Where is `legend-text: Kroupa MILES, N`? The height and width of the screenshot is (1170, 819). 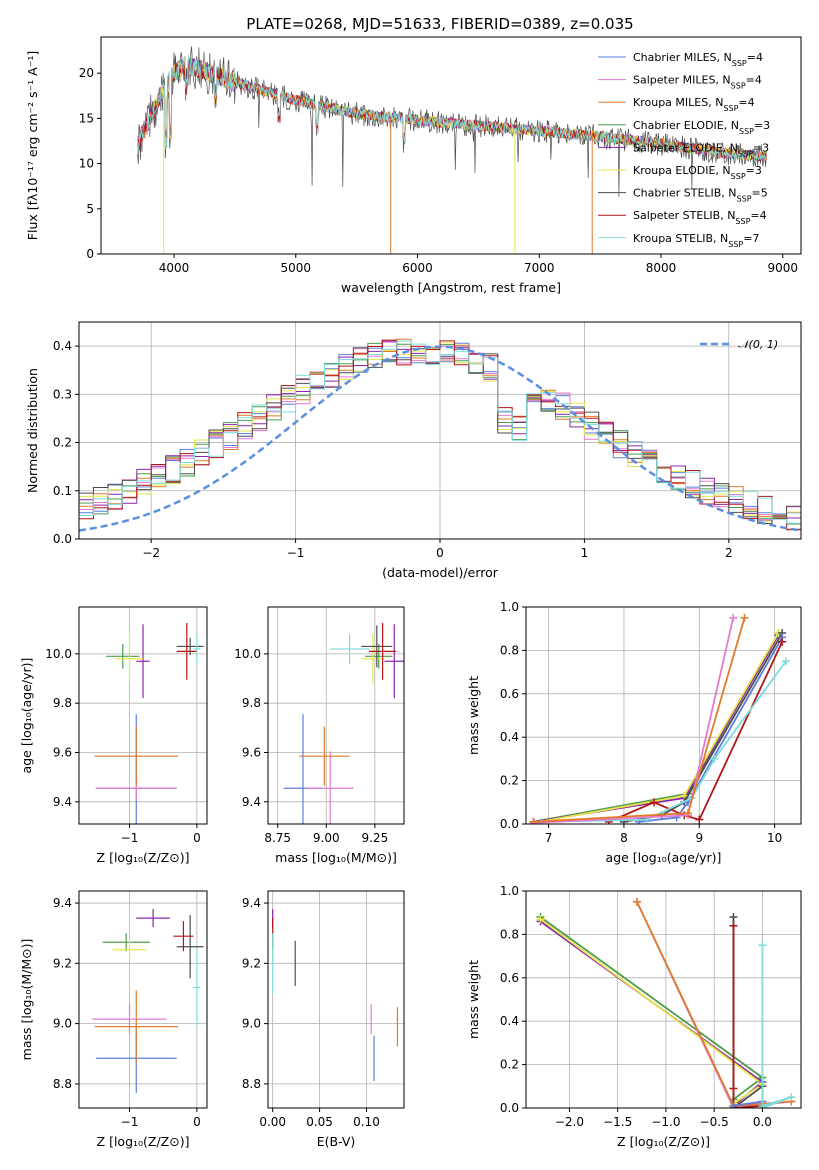 legend-text: Kroupa MILES, N is located at coordinates (678, 102).